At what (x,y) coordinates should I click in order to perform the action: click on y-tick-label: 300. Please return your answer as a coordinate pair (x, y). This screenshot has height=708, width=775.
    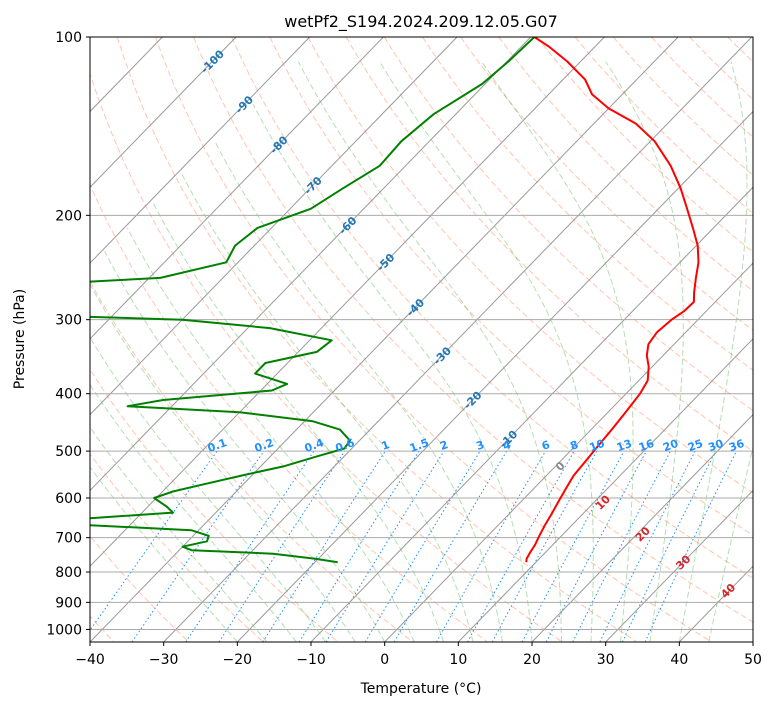
    Looking at the image, I should click on (68, 321).